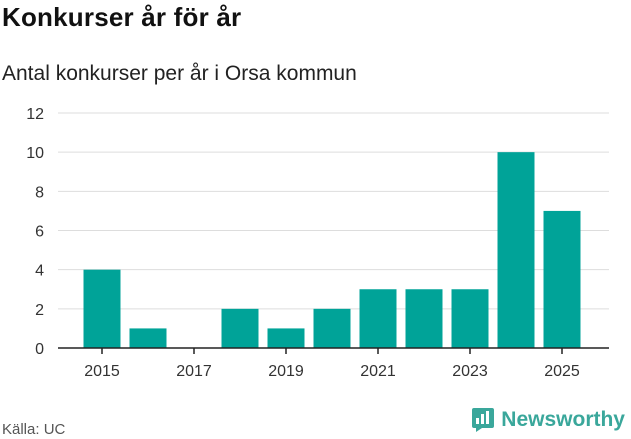 The width and height of the screenshot is (631, 439). What do you see at coordinates (483, 420) in the screenshot?
I see `newsworthy-logo-icon` at bounding box center [483, 420].